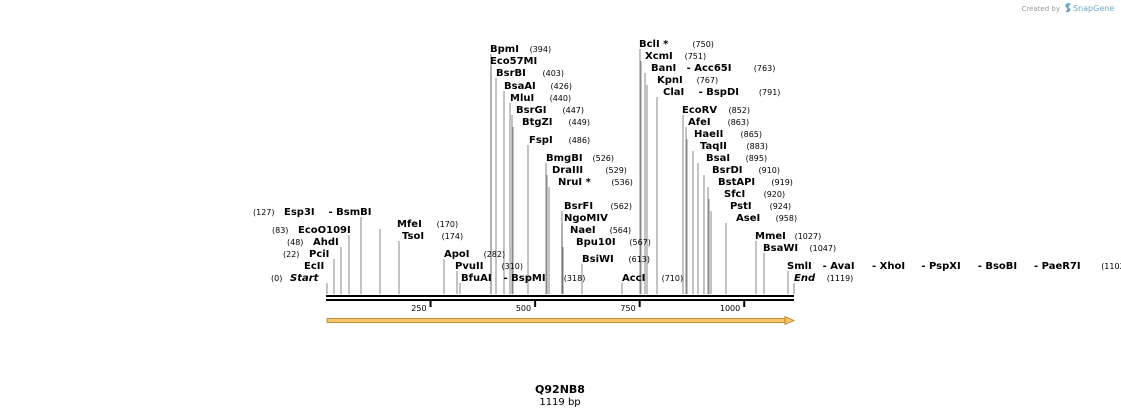 Image resolution: width=1121 pixels, height=417 pixels. What do you see at coordinates (728, 134) in the screenshot?
I see `site-haeii: HaeII (865)` at bounding box center [728, 134].